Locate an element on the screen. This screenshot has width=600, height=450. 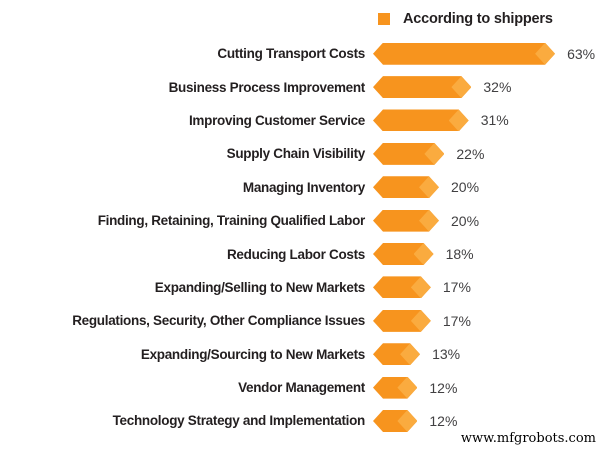
bar-area: 63% is located at coordinates (484, 54).